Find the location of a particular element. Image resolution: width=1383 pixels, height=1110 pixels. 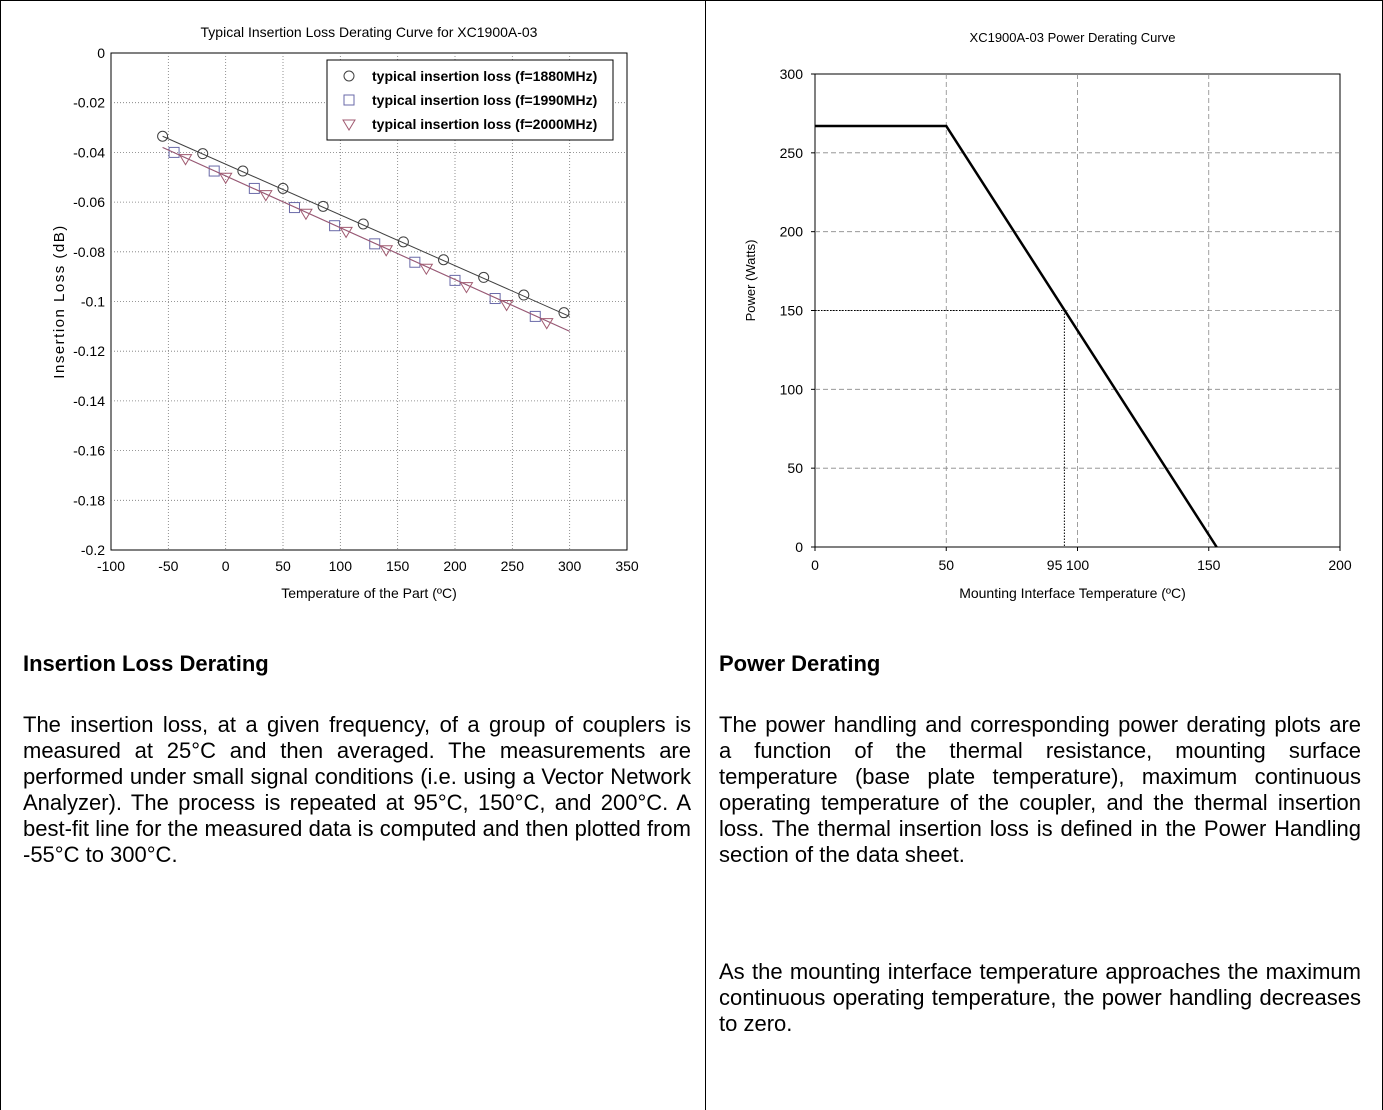

x-axis-label: Mounting Interface Temperature (ºC) is located at coordinates (1072, 593).